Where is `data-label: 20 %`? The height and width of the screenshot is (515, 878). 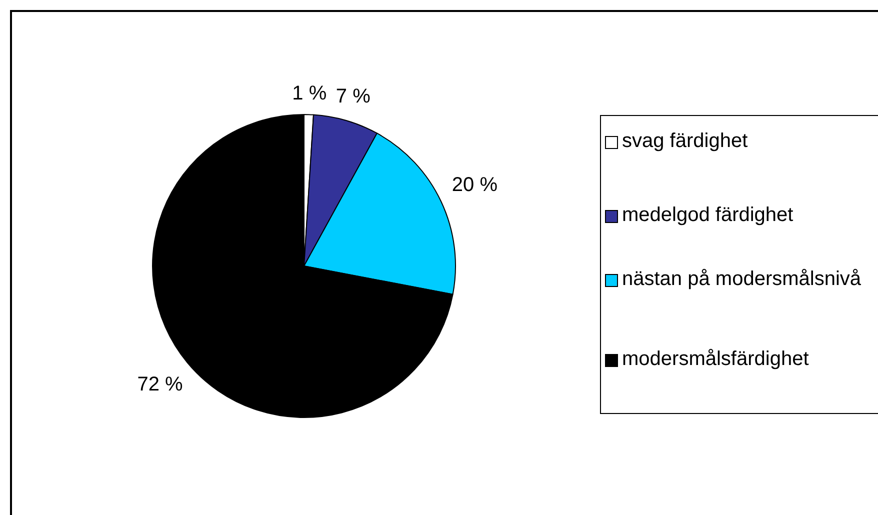
data-label: 20 % is located at coordinates (475, 185).